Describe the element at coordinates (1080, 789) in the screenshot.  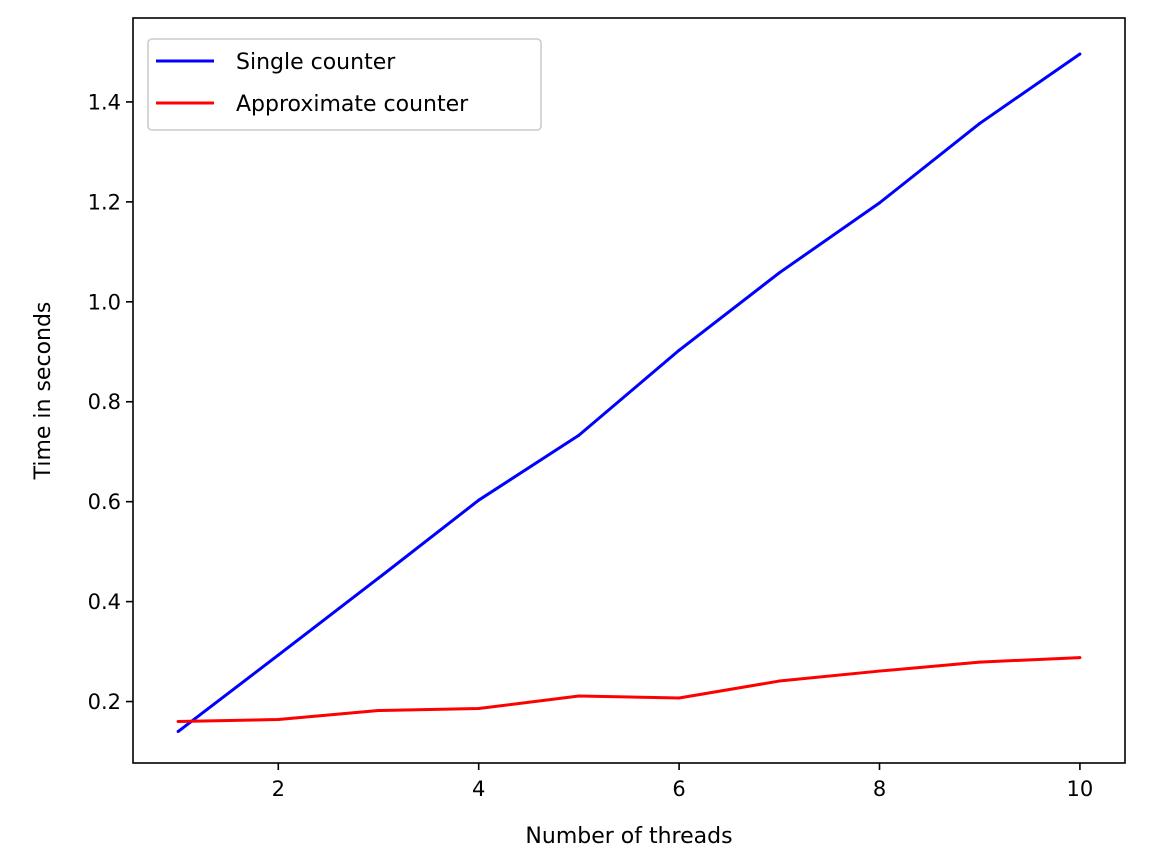
I see `x-tick-label: 10` at that location.